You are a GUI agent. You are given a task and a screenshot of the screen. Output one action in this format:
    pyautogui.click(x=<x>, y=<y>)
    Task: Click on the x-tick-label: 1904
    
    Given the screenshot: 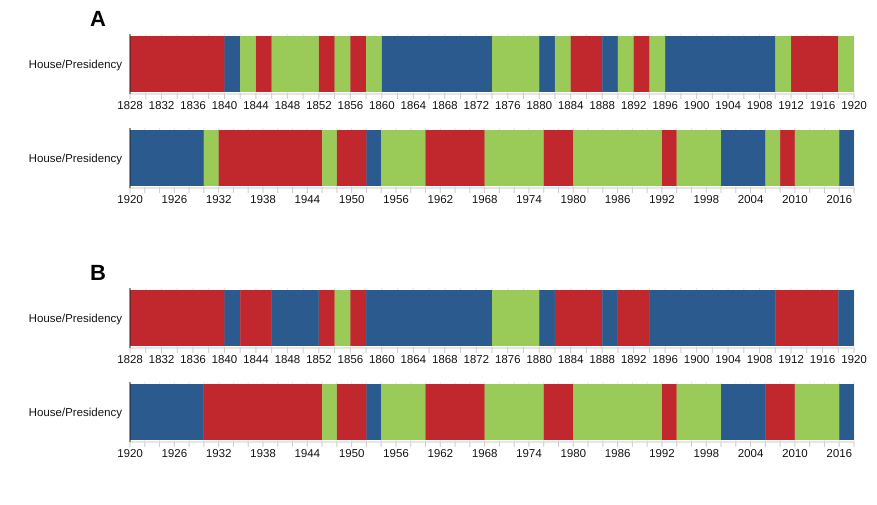 What is the action you would take?
    pyautogui.click(x=728, y=106)
    